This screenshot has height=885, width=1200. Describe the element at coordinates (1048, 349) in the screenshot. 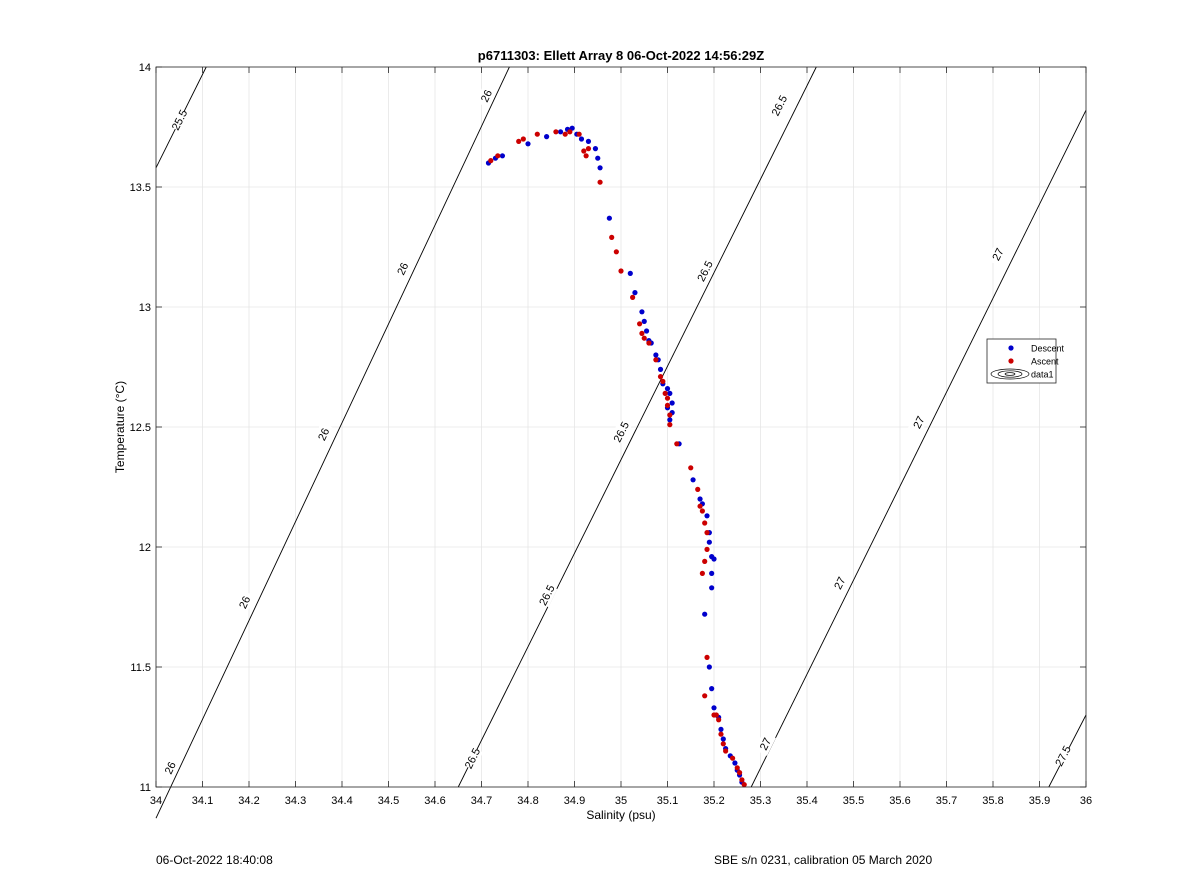

I see `legend-label-descent: Descent` at that location.